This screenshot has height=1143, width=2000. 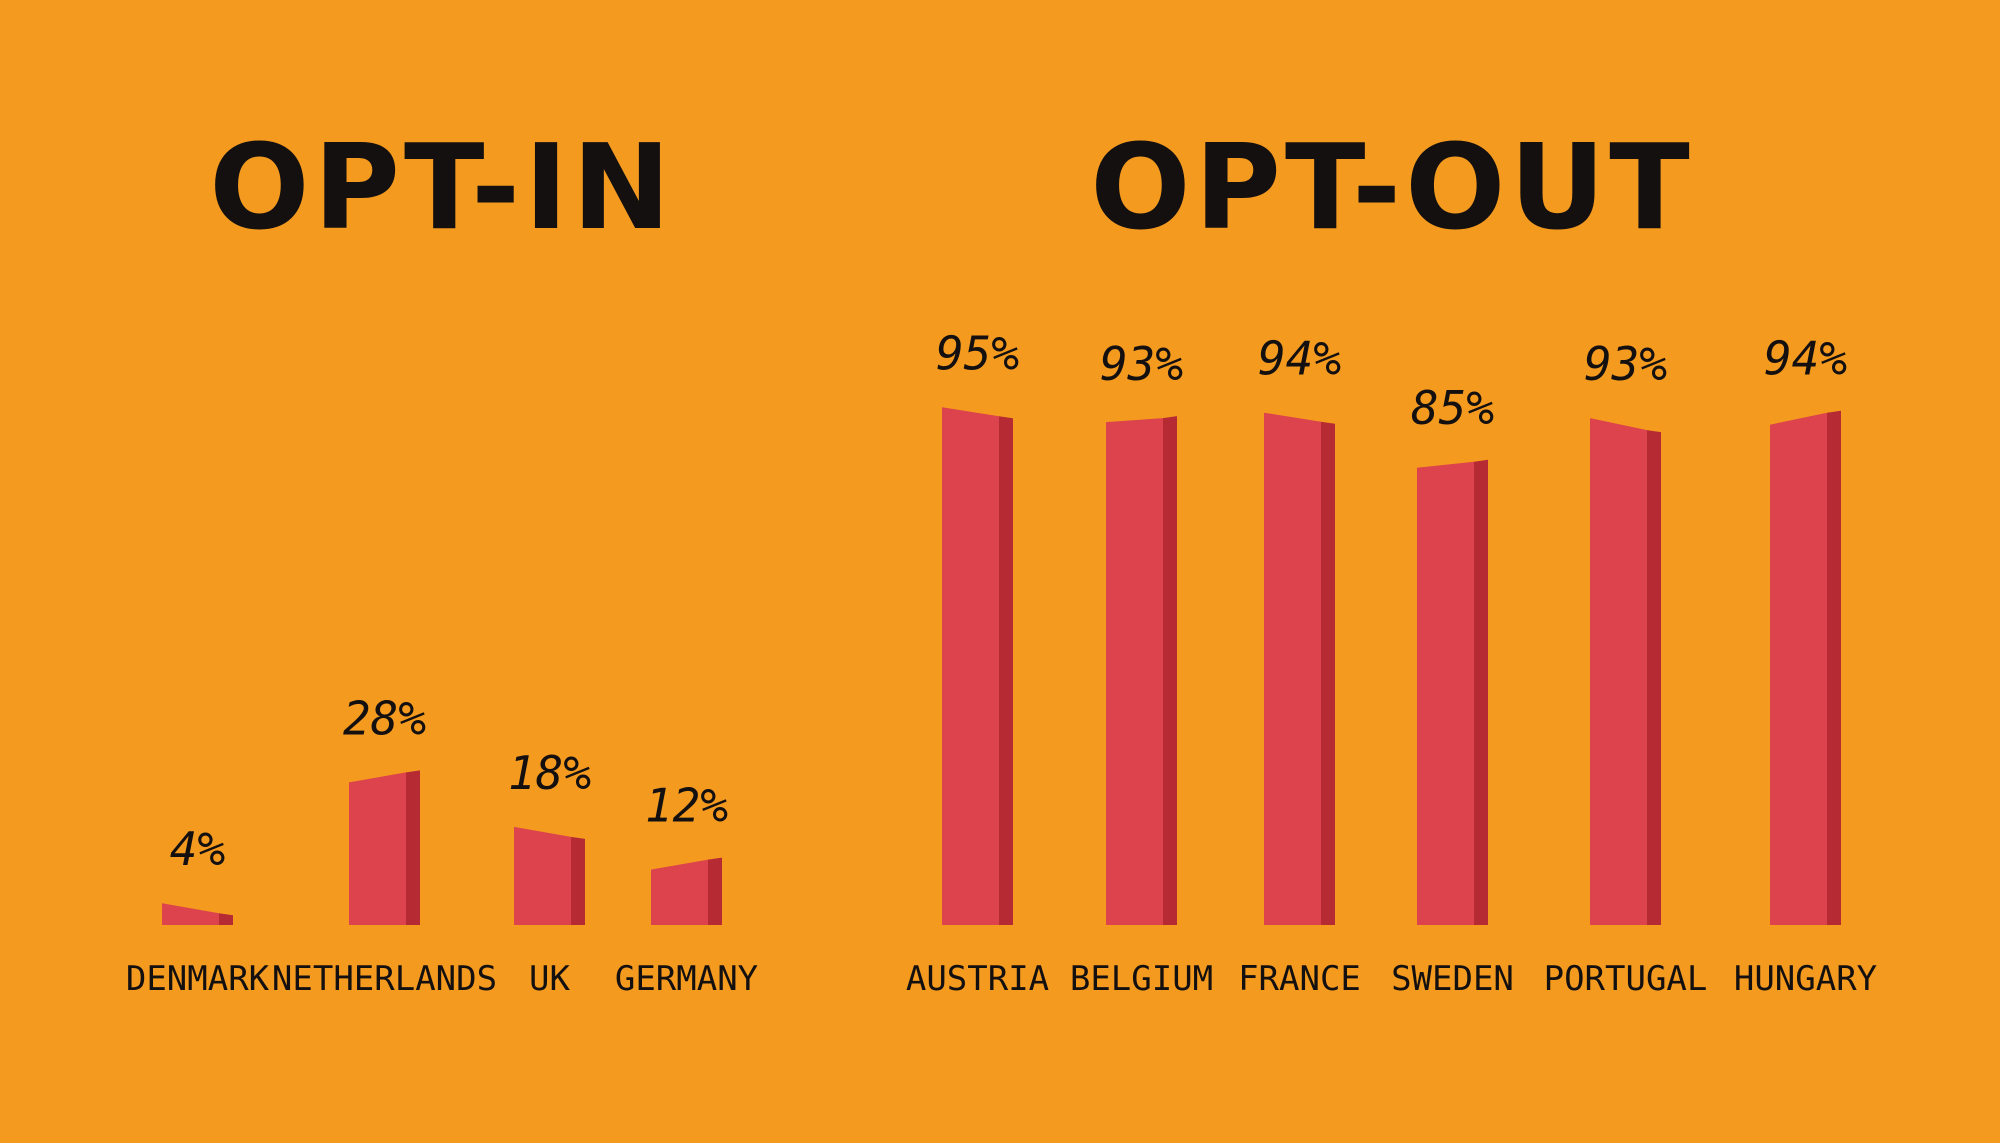 What do you see at coordinates (970, 666) in the screenshot?
I see `bar-front-austria` at bounding box center [970, 666].